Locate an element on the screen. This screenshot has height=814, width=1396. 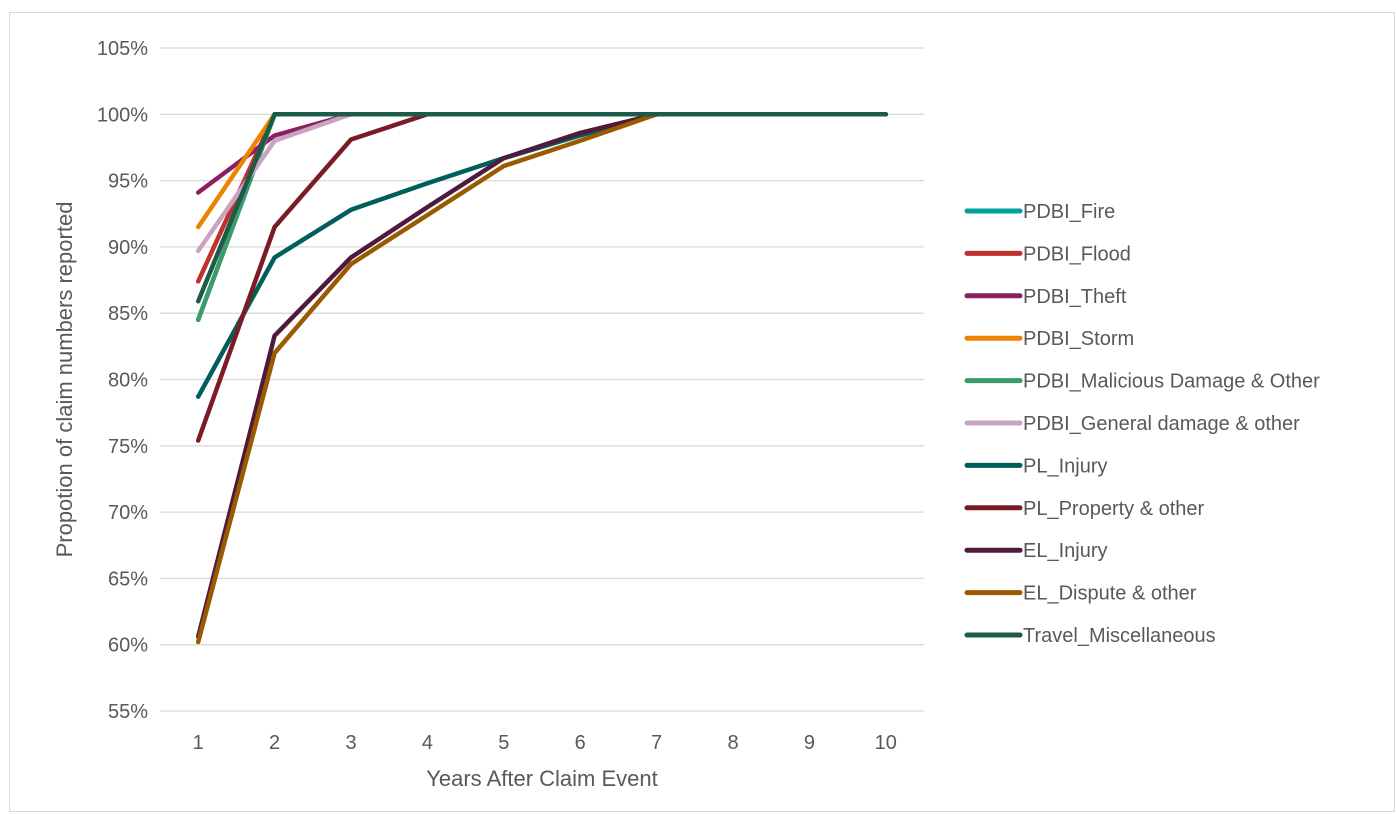
legend-label: EL_Injury is located at coordinates (1065, 551).